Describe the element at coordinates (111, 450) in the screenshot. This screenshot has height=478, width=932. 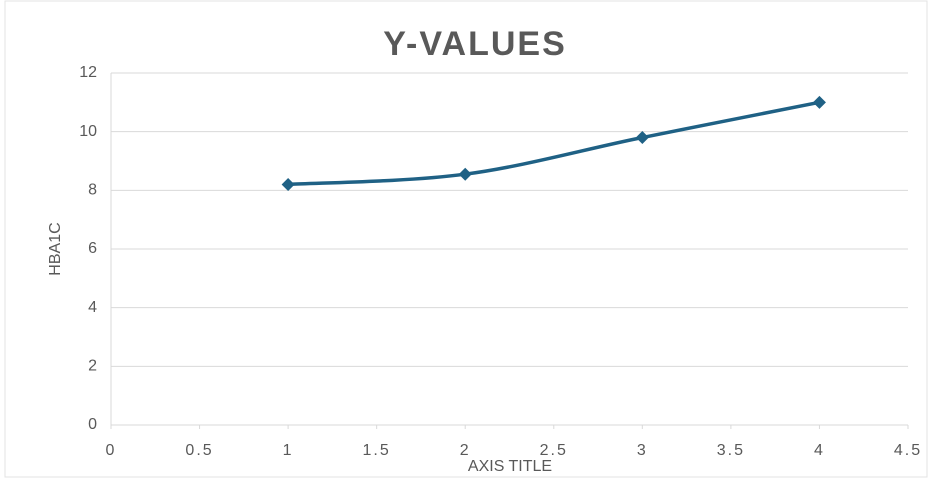
I see `x-tick-label: 0` at that location.